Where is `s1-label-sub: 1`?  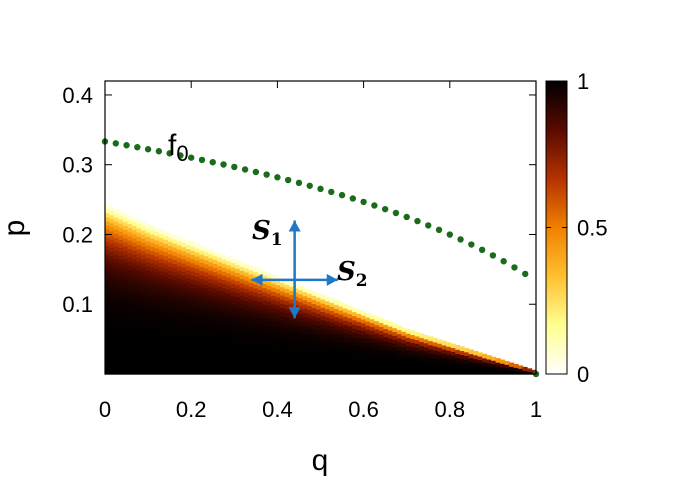 s1-label-sub: 1 is located at coordinates (277, 240).